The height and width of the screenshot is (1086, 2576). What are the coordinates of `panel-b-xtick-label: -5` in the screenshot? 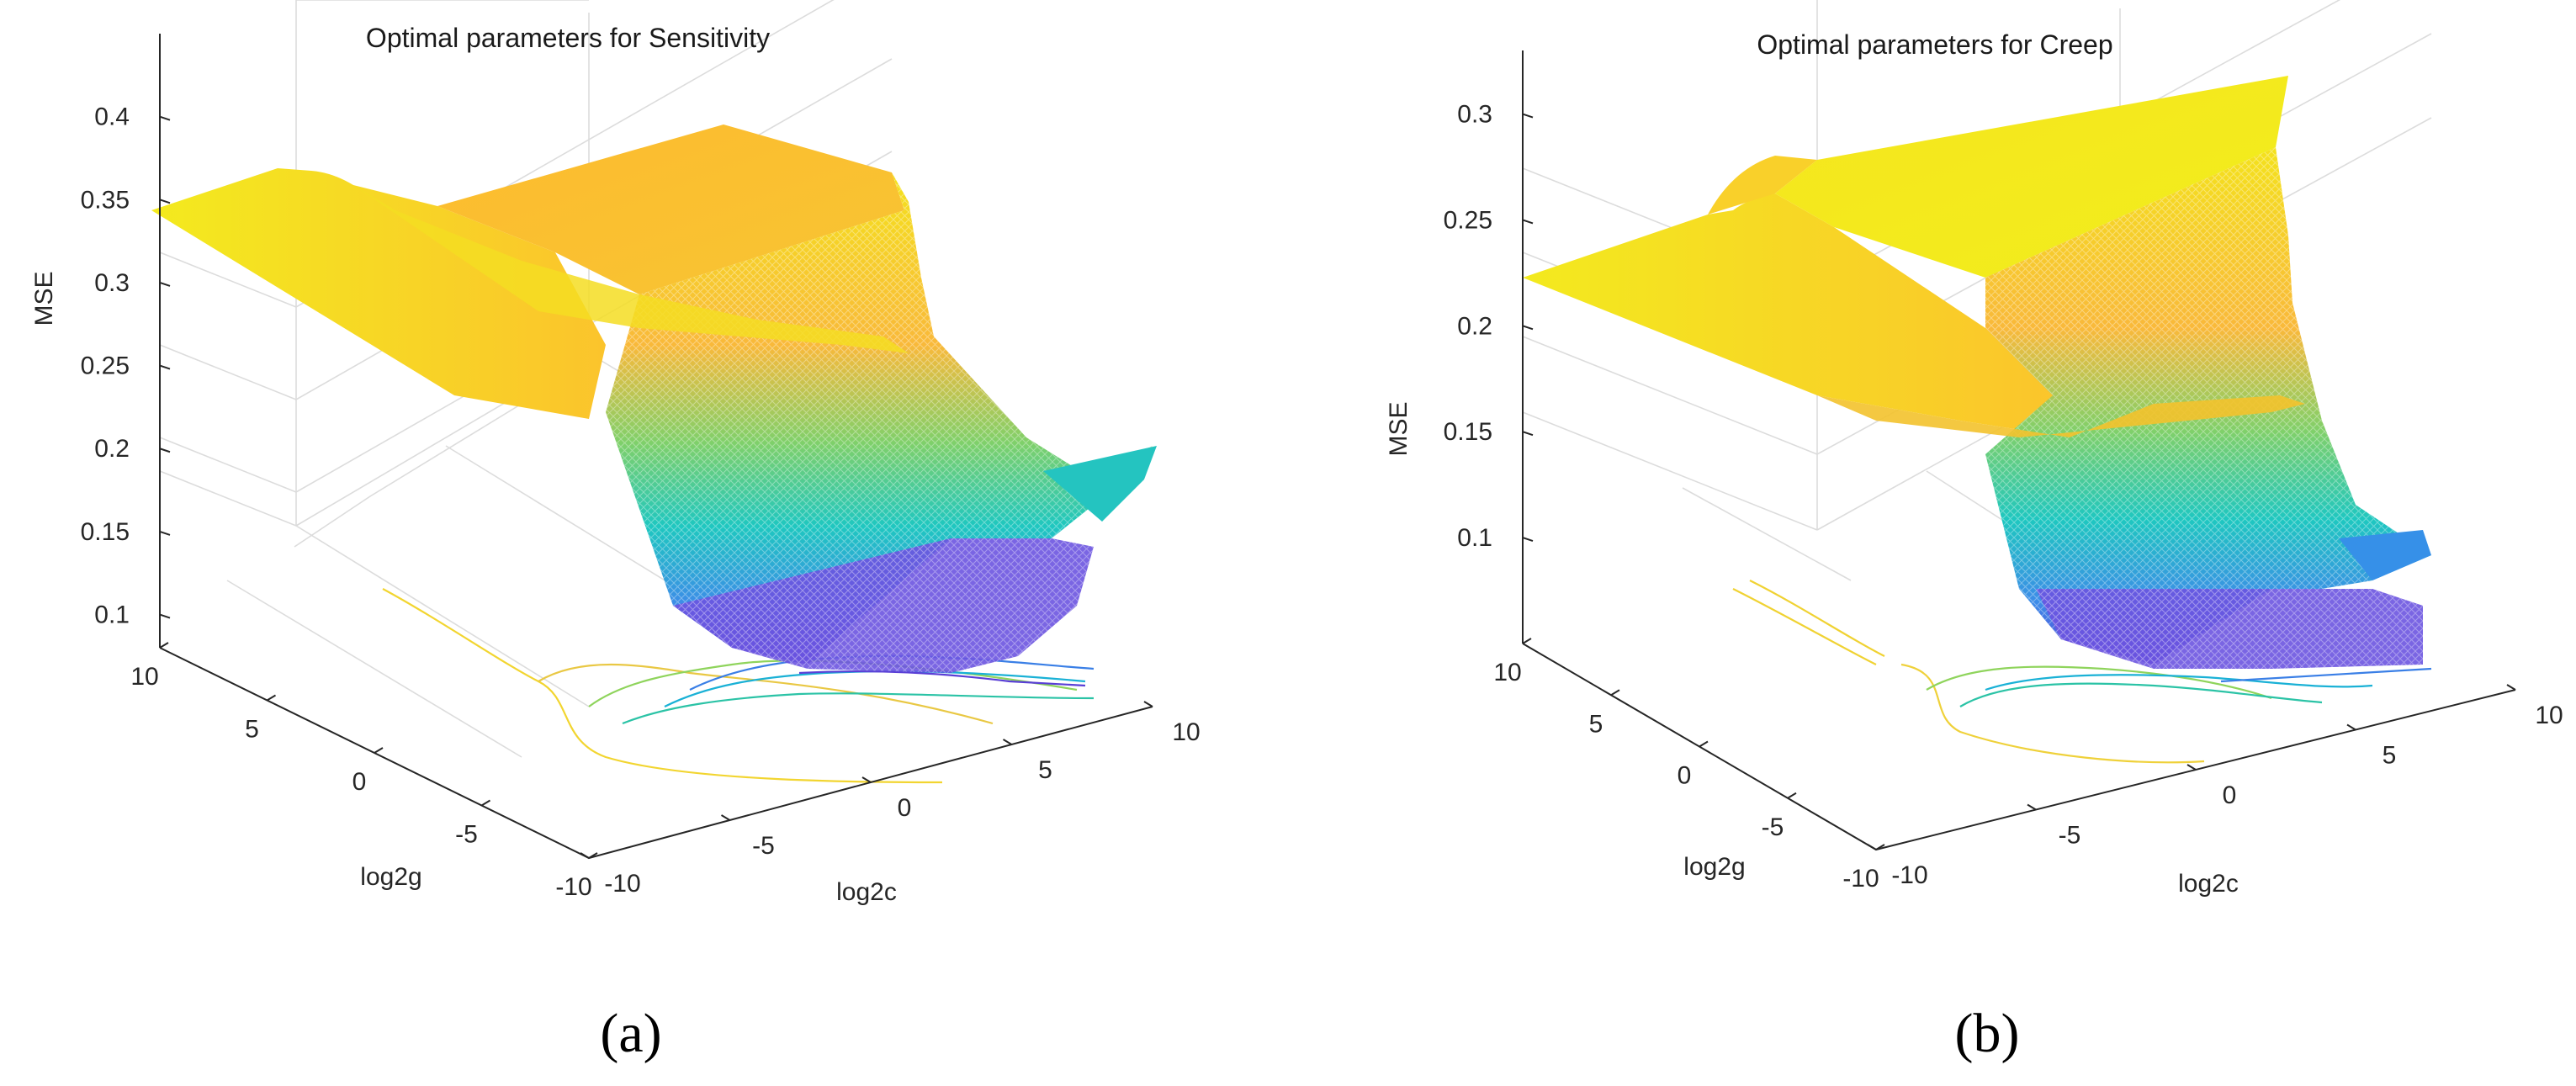 It's located at (2070, 836).